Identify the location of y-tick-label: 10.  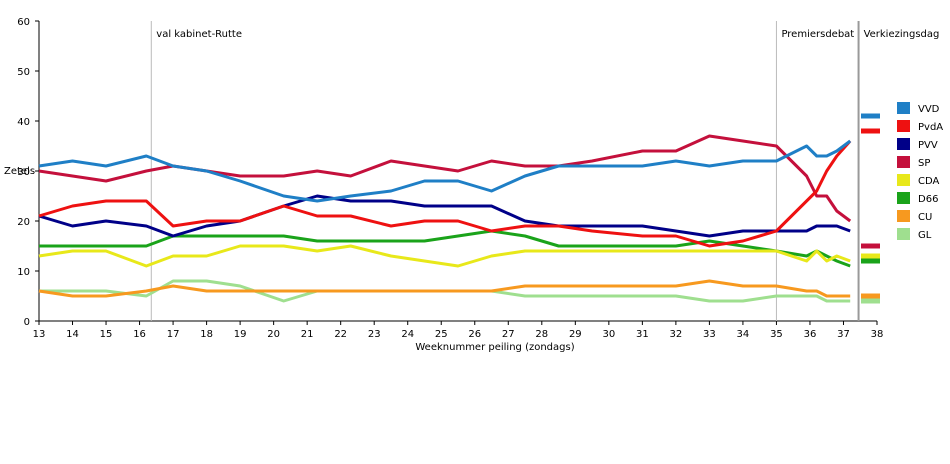
(23, 272).